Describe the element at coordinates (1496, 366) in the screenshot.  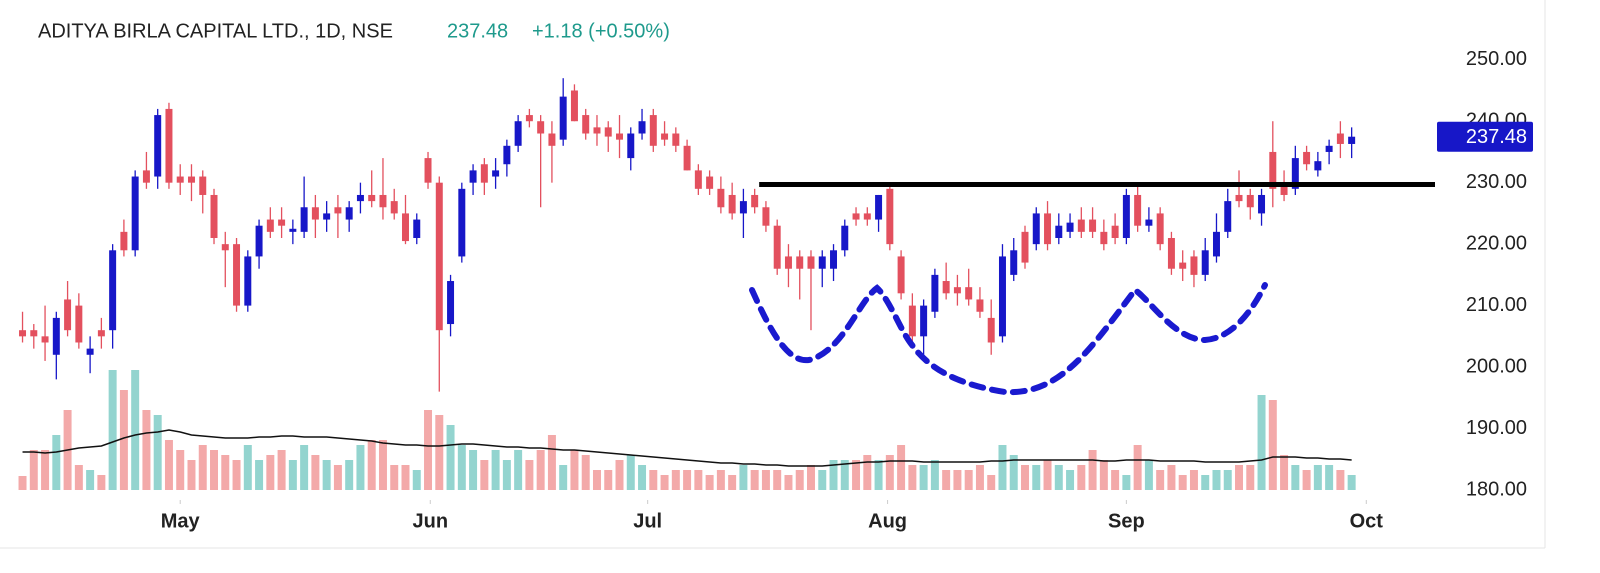
I see `y-tick-label: 200.00` at that location.